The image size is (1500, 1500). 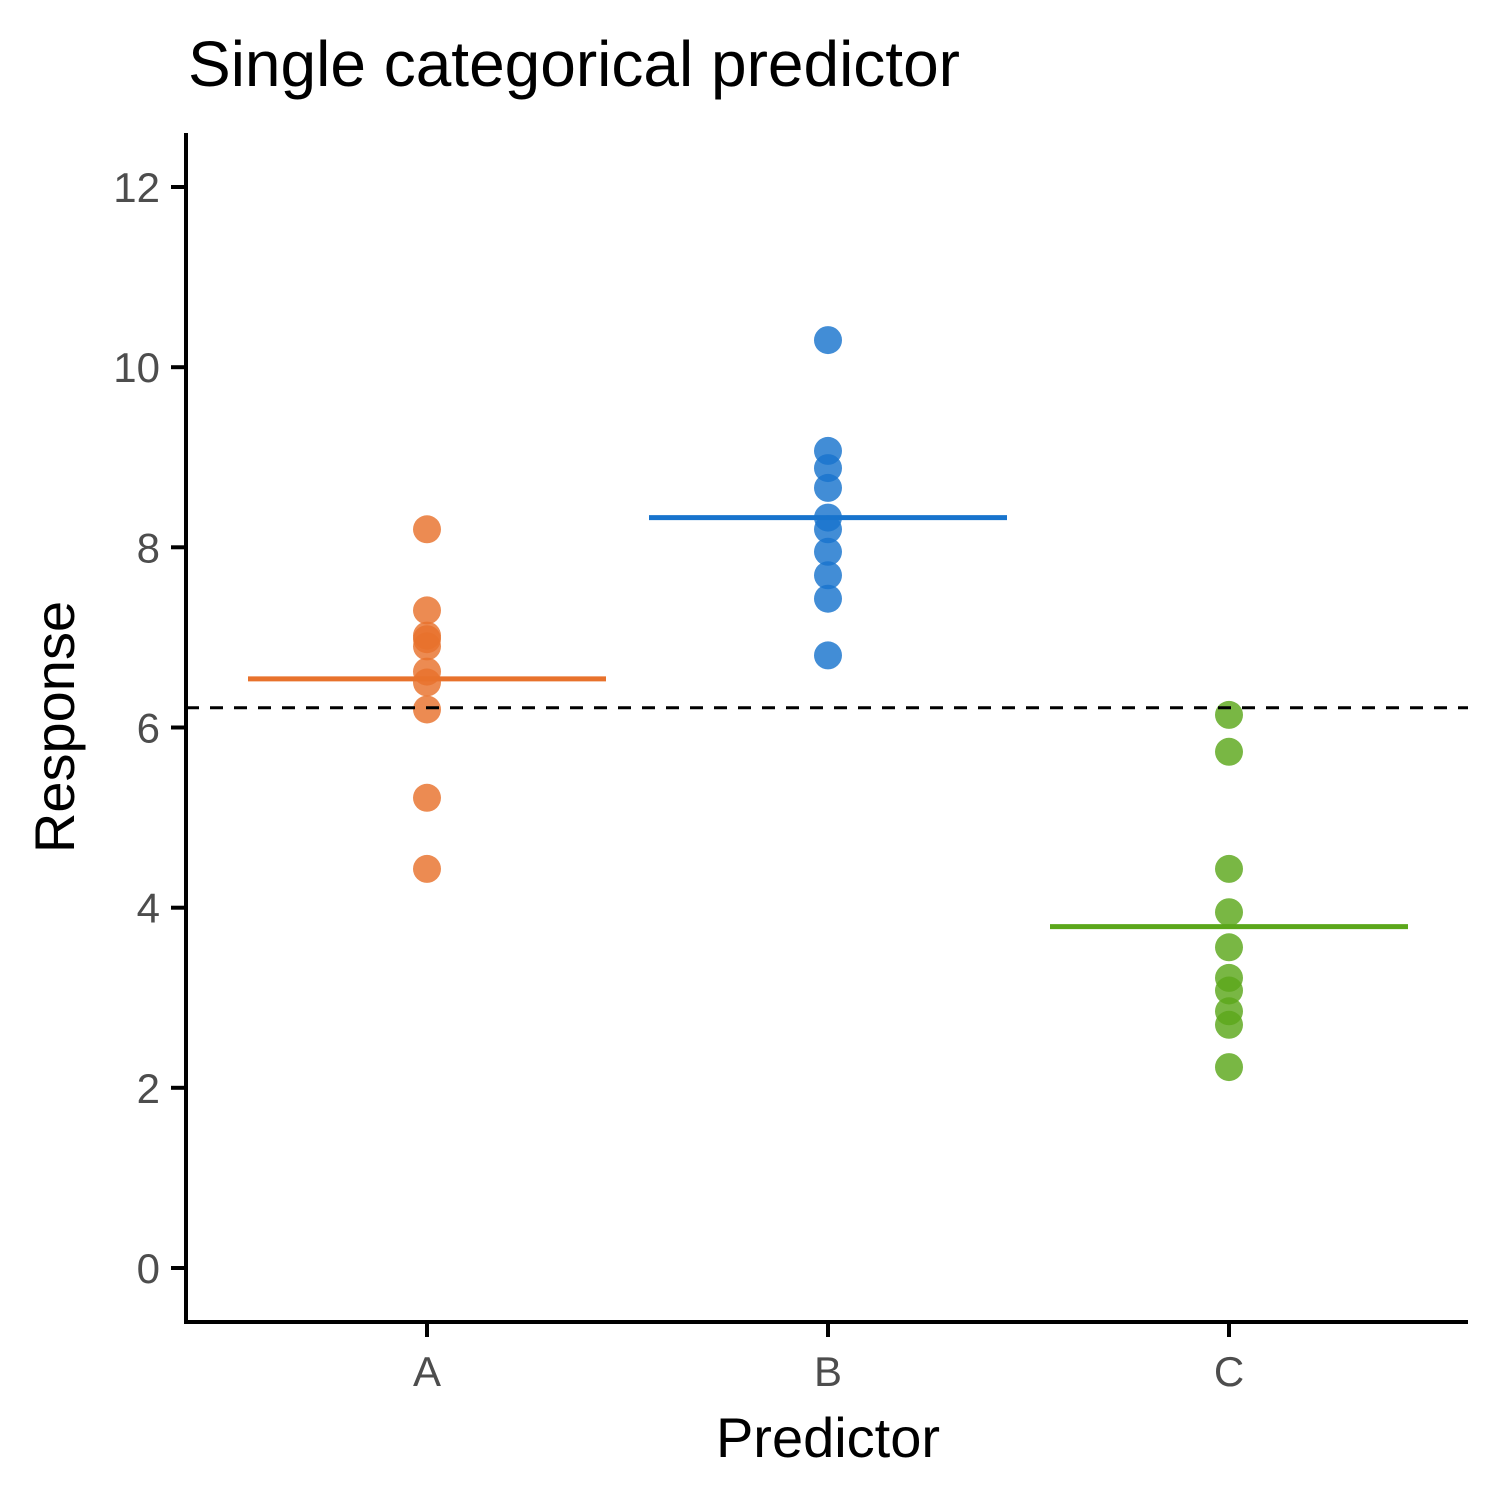 I want to click on y-tick-label-12: 12, so click(x=136, y=187).